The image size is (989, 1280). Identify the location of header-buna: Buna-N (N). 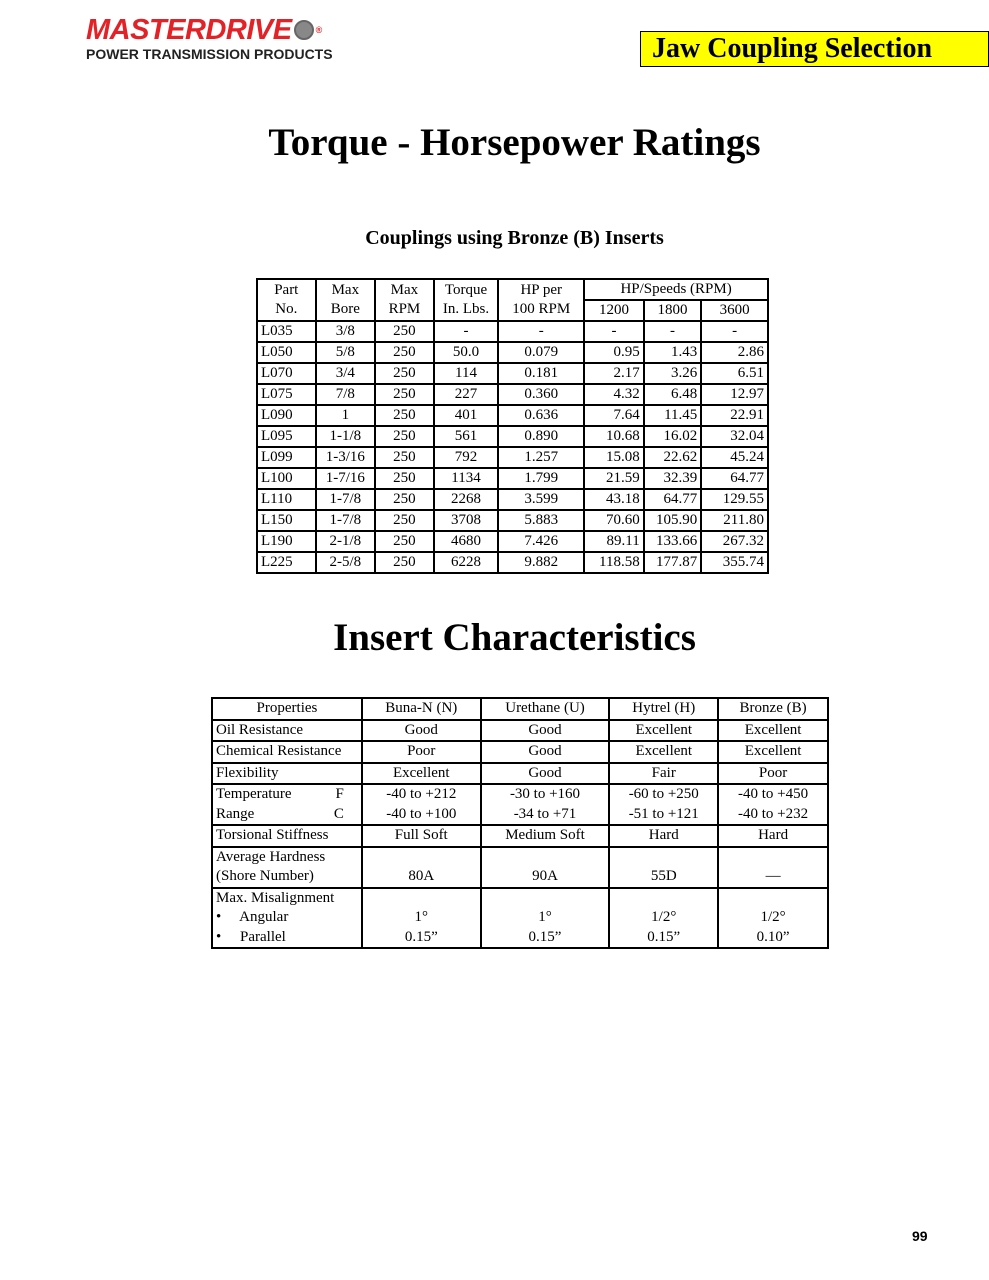
(421, 709).